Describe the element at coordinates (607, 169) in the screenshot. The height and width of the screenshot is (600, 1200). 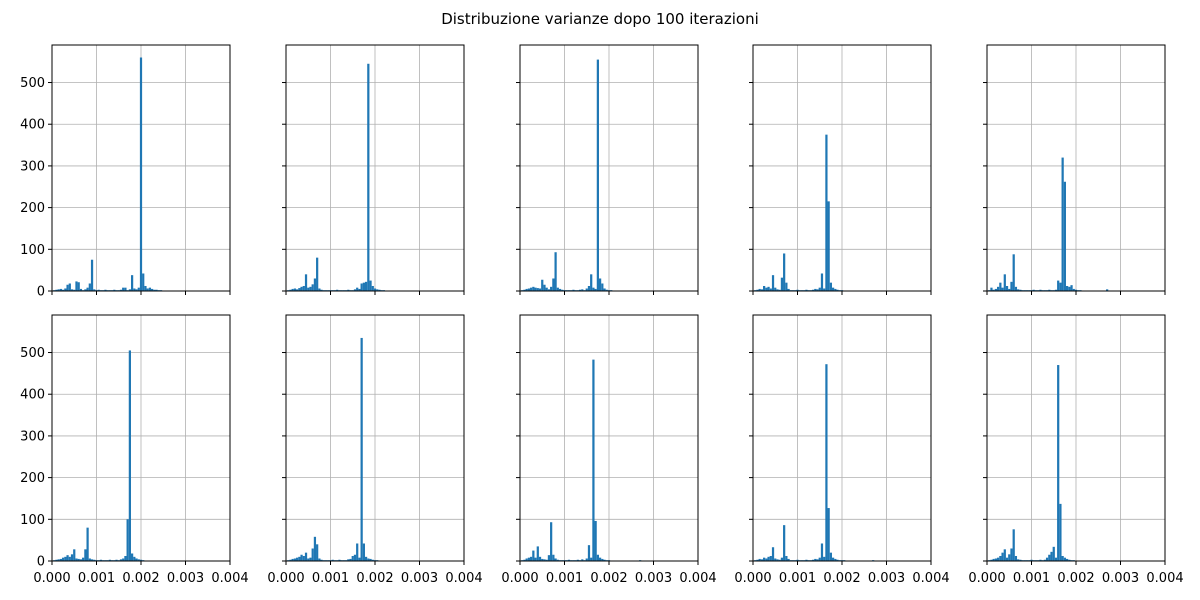
I see `subplot-row1-col3` at that location.